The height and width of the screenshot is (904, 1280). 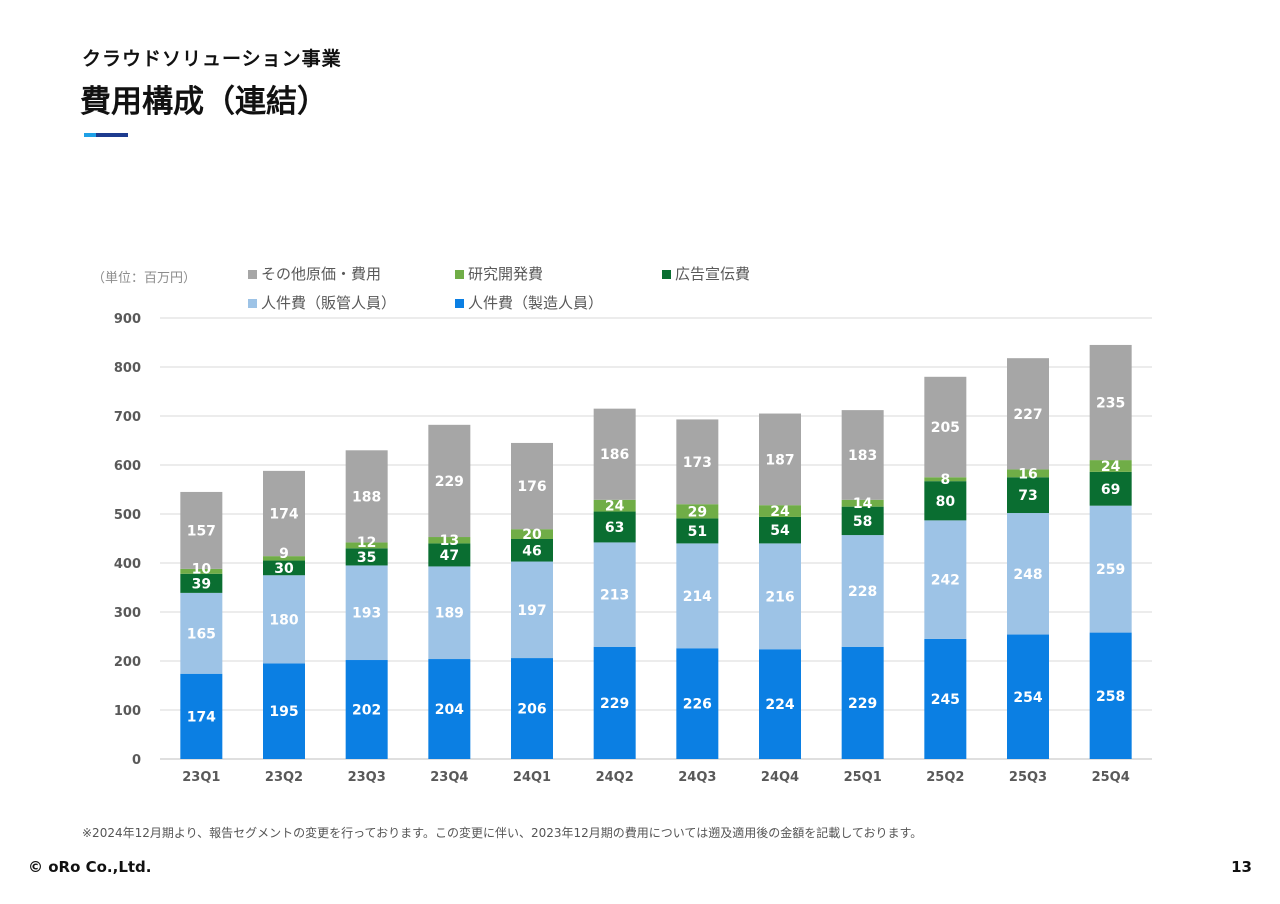 I want to click on legend-label: その他原価・費用, so click(x=321, y=274).